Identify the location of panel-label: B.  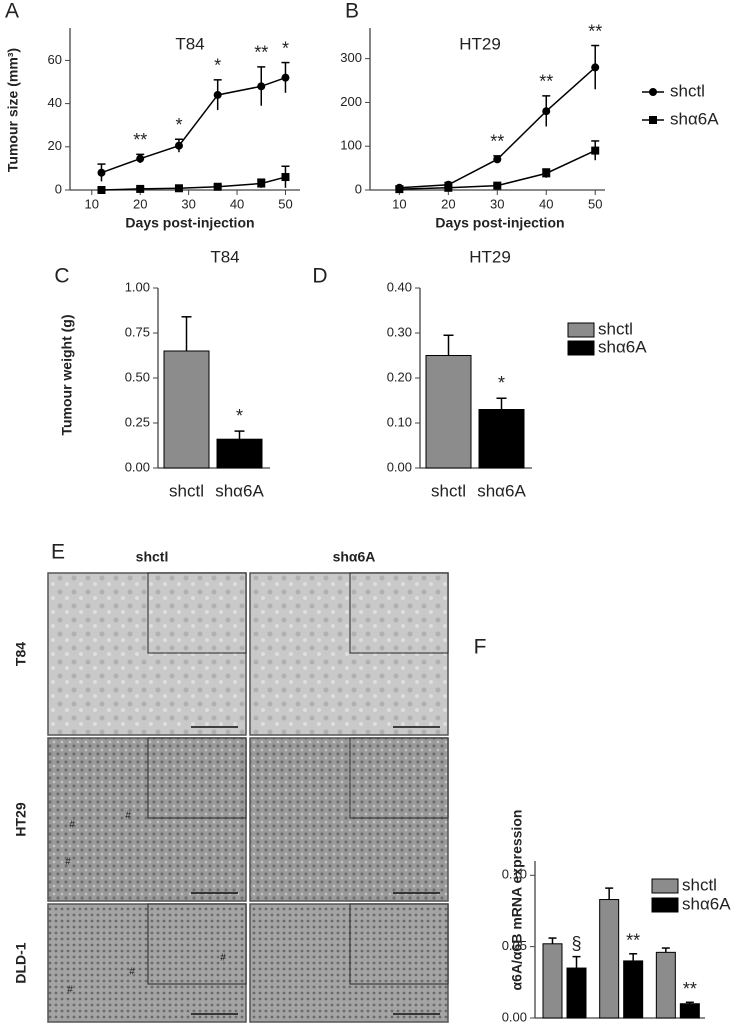
(352, 11).